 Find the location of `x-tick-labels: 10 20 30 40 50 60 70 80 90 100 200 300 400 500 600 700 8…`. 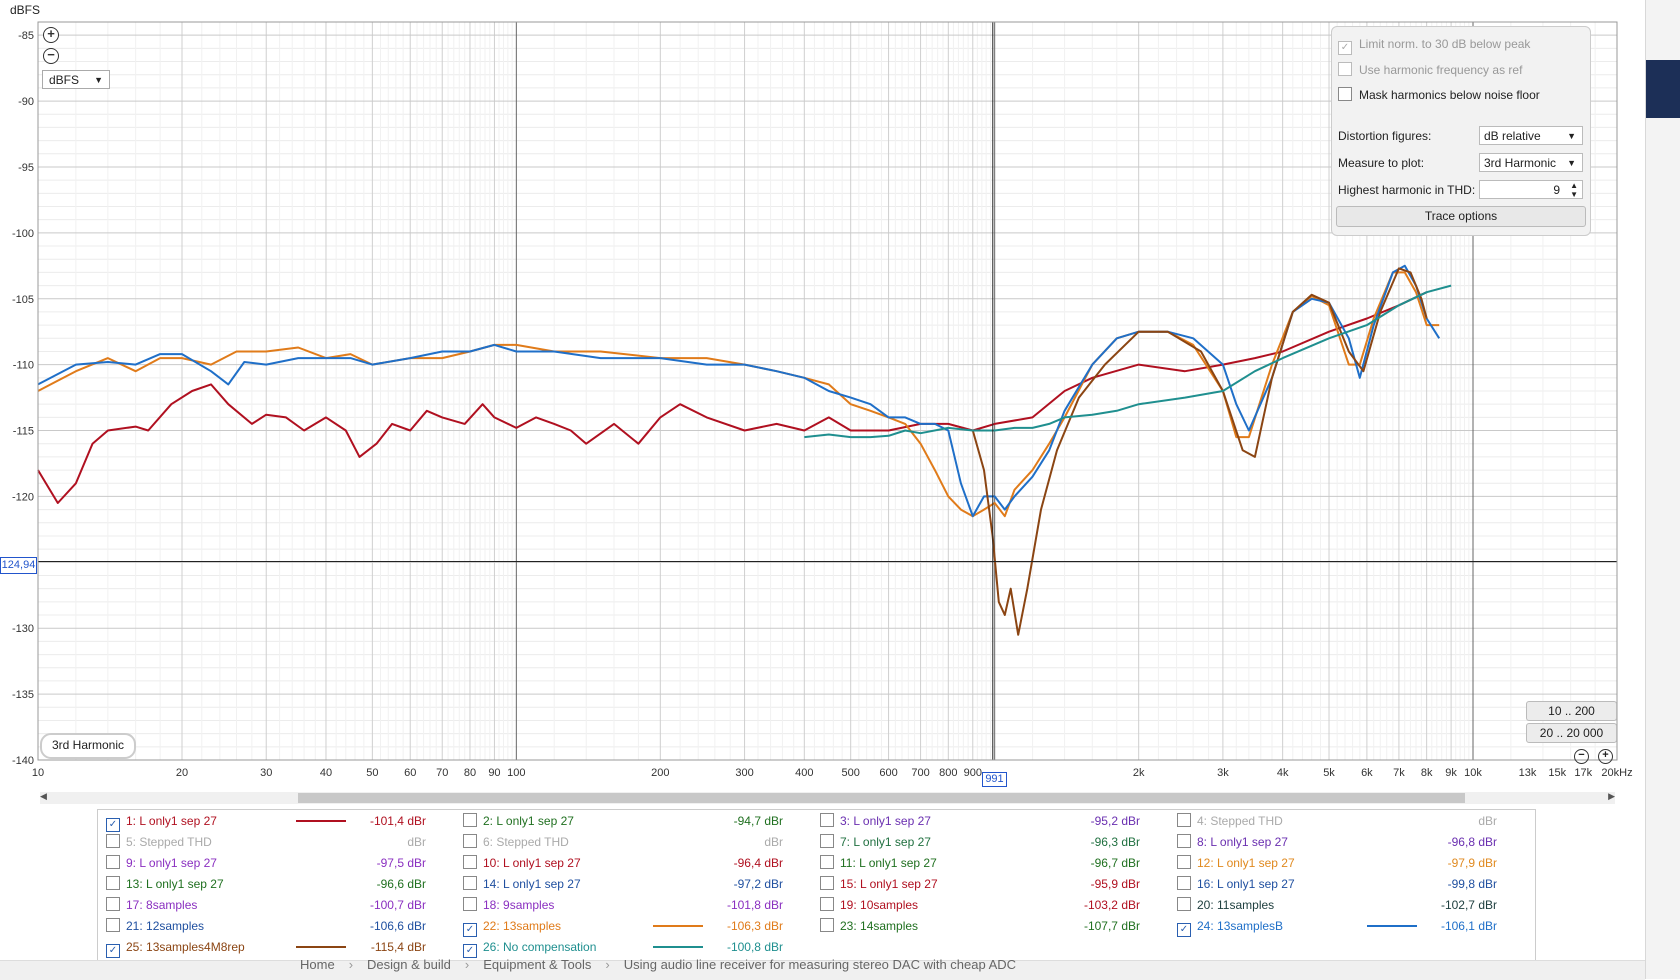

x-tick-labels: 10 20 30 40 50 60 70 80 90 100 200 300 400 500 600 700 8… is located at coordinates (832, 773).